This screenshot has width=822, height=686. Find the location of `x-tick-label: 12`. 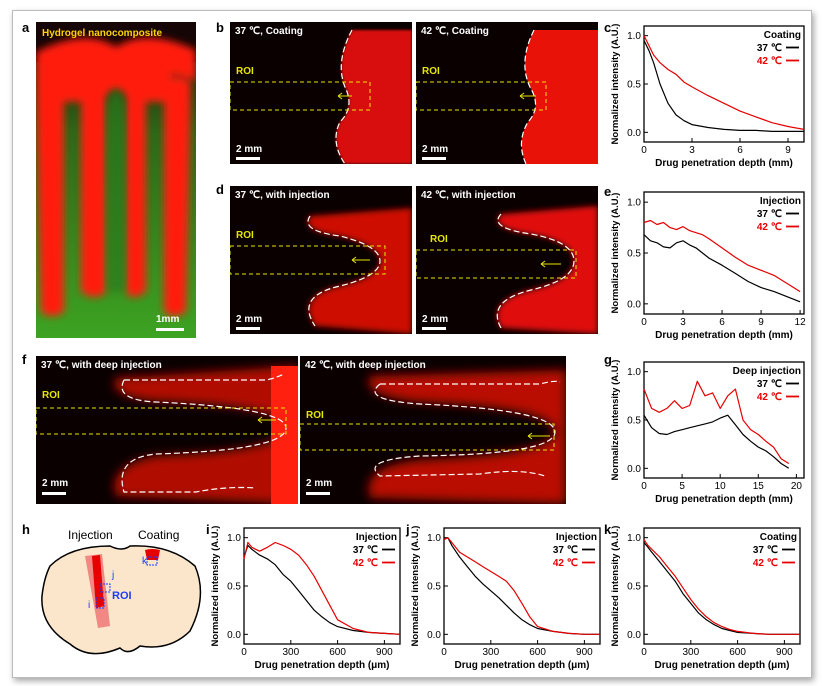

x-tick-label: 12 is located at coordinates (801, 322).